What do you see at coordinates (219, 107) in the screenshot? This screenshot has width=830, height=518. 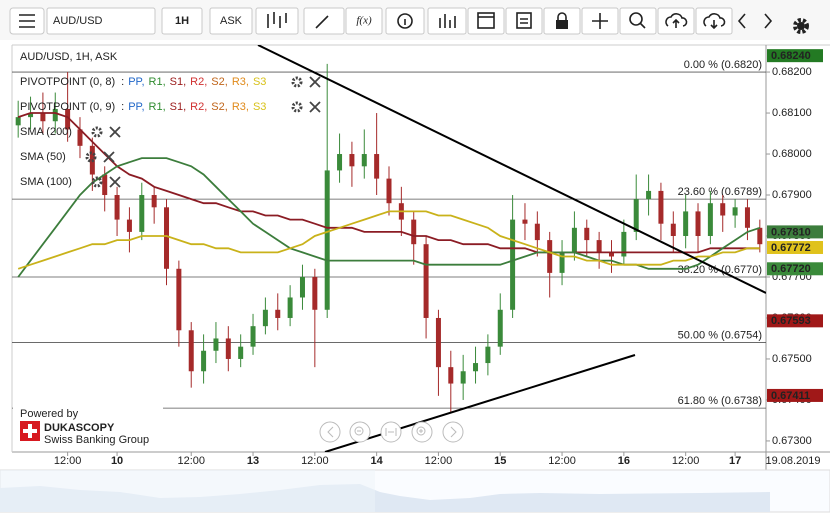 I see `pivot-item: S2,` at bounding box center [219, 107].